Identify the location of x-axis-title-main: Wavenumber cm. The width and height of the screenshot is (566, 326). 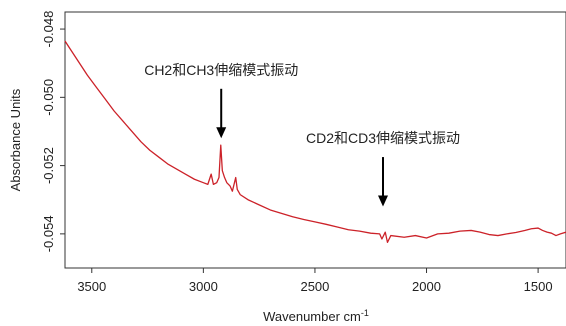
(312, 316).